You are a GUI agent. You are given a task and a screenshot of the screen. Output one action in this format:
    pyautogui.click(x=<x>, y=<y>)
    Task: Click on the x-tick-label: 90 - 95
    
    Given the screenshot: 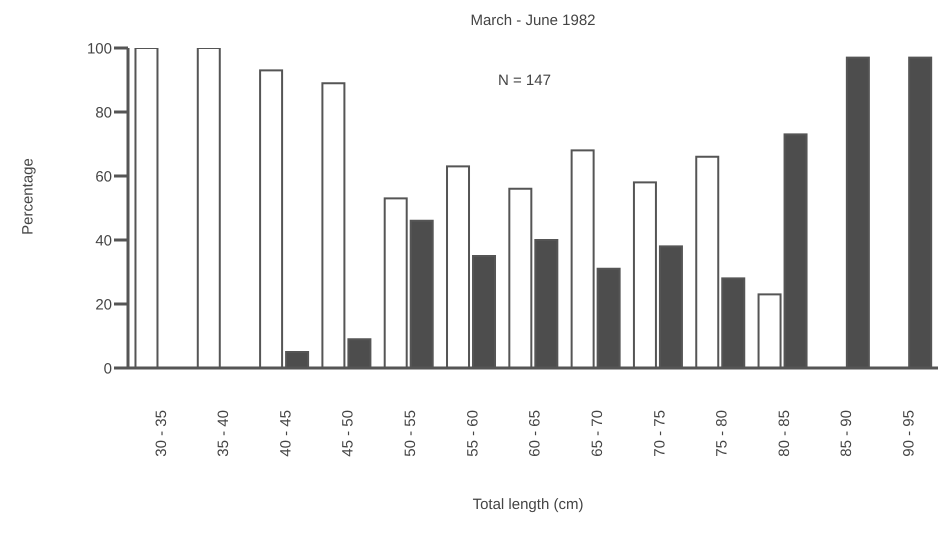 What is the action you would take?
    pyautogui.click(x=909, y=433)
    